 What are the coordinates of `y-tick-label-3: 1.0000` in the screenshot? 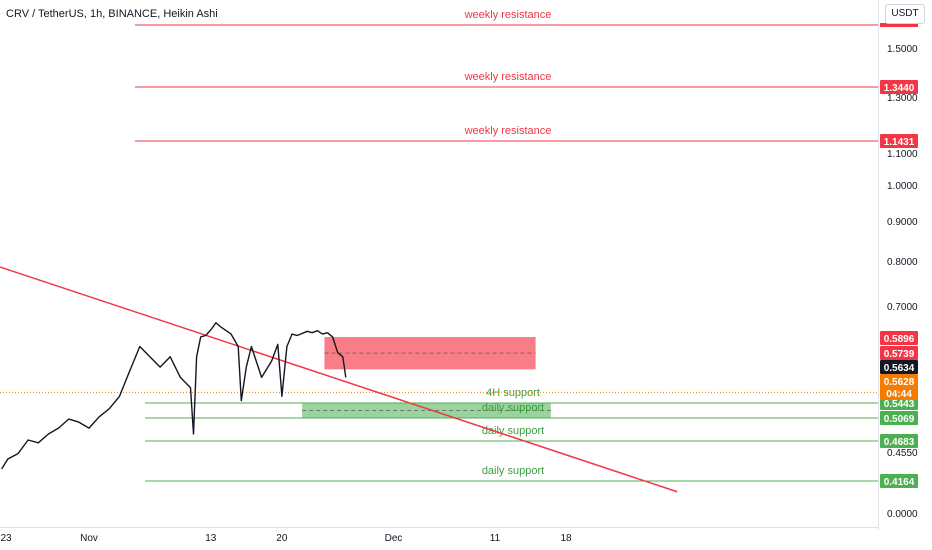 It's located at (902, 186).